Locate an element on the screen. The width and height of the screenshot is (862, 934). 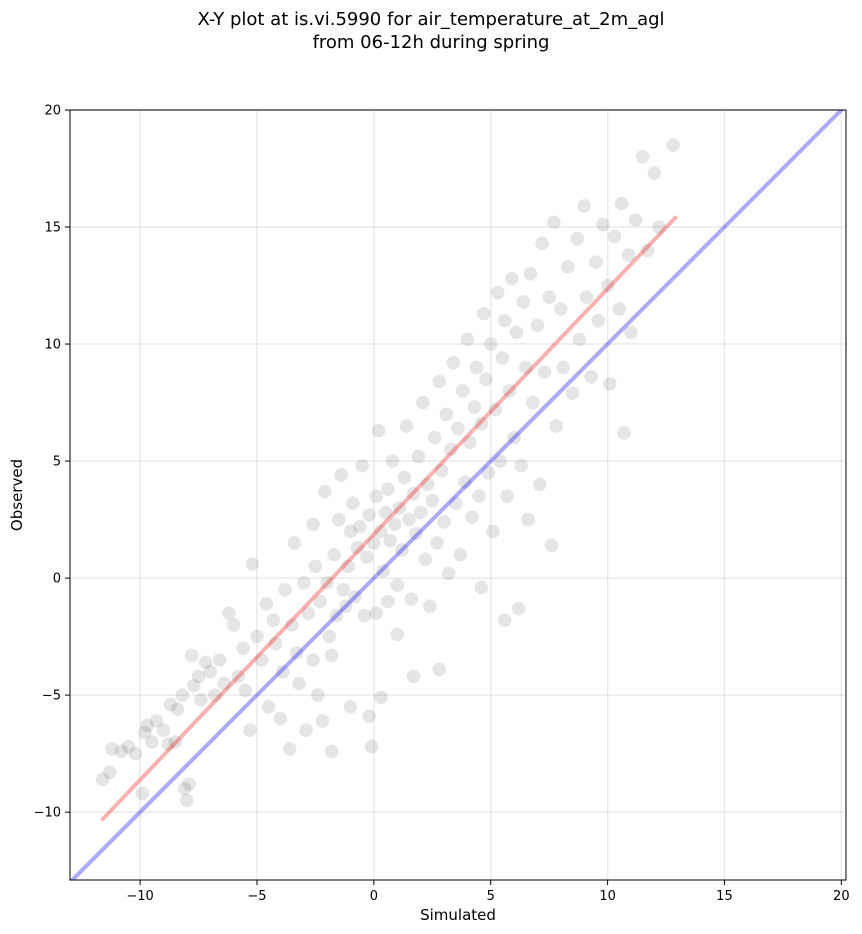
x-tick-label: 20 is located at coordinates (841, 896).